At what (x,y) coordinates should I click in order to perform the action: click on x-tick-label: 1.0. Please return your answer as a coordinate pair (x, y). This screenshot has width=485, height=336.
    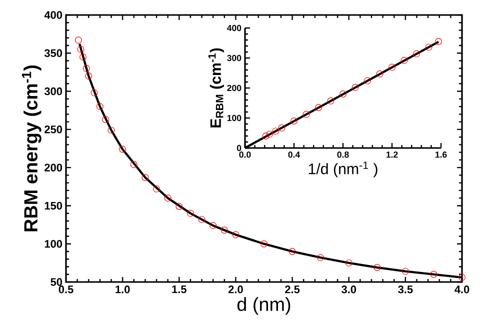
    Looking at the image, I should click on (123, 290).